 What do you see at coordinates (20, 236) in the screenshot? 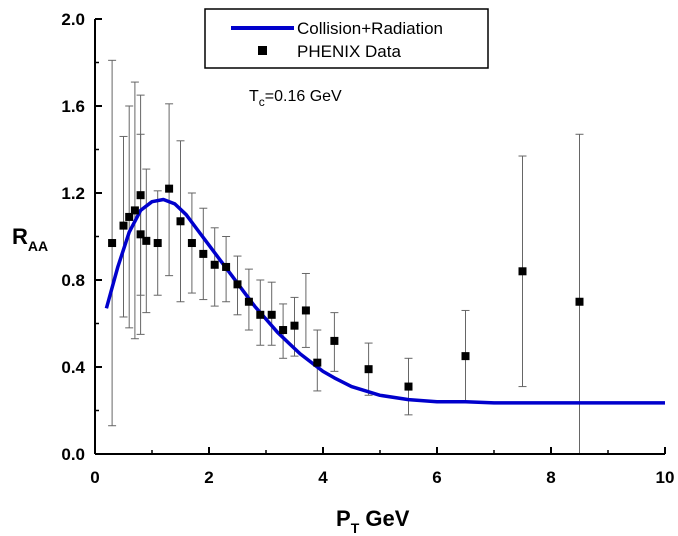
I see `y-axis-title-main: R` at bounding box center [20, 236].